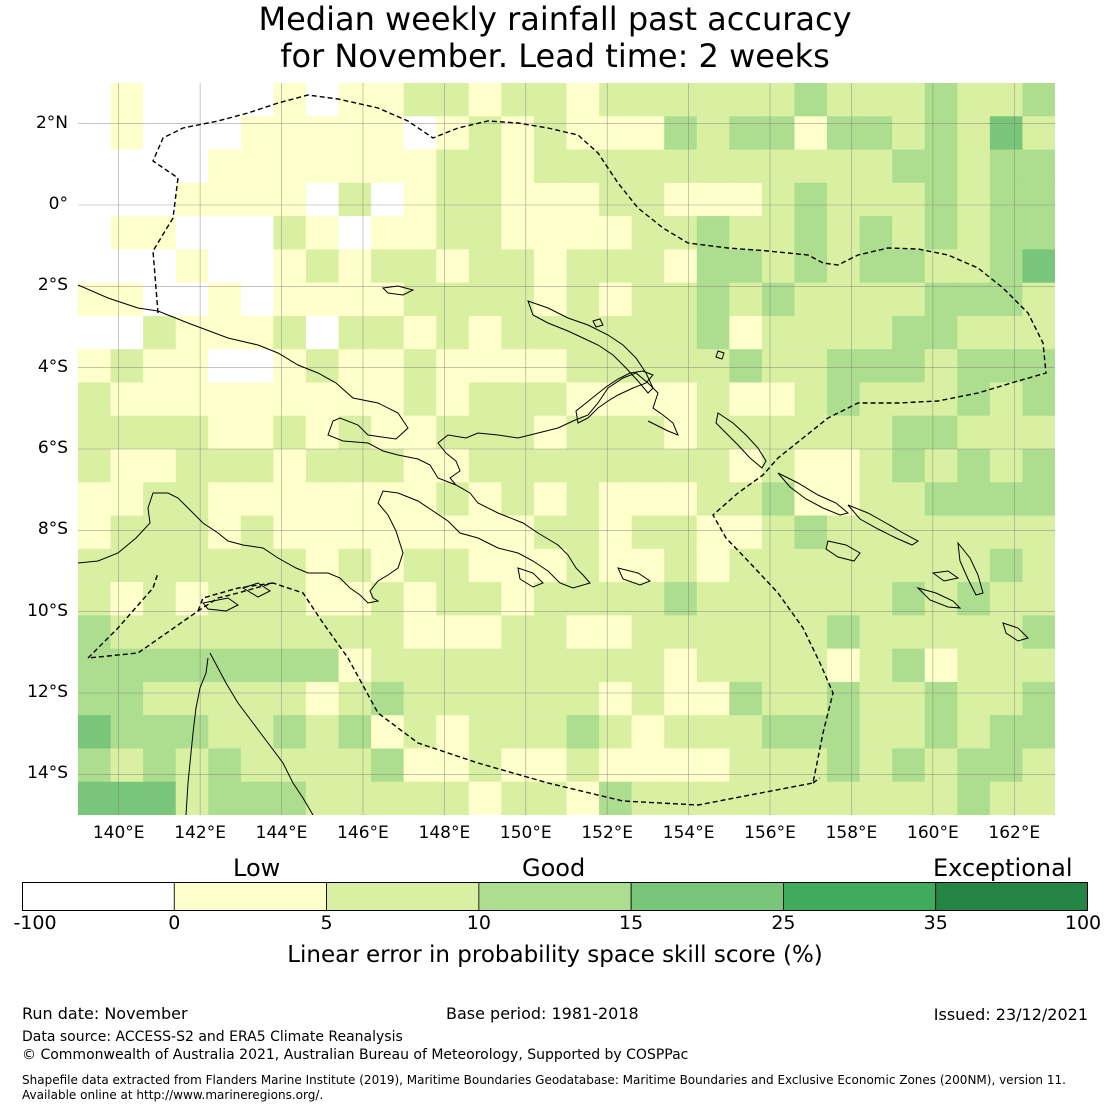 Image resolution: width=1110 pixels, height=1110 pixels. I want to click on colorbar-tick-label: 15, so click(631, 923).